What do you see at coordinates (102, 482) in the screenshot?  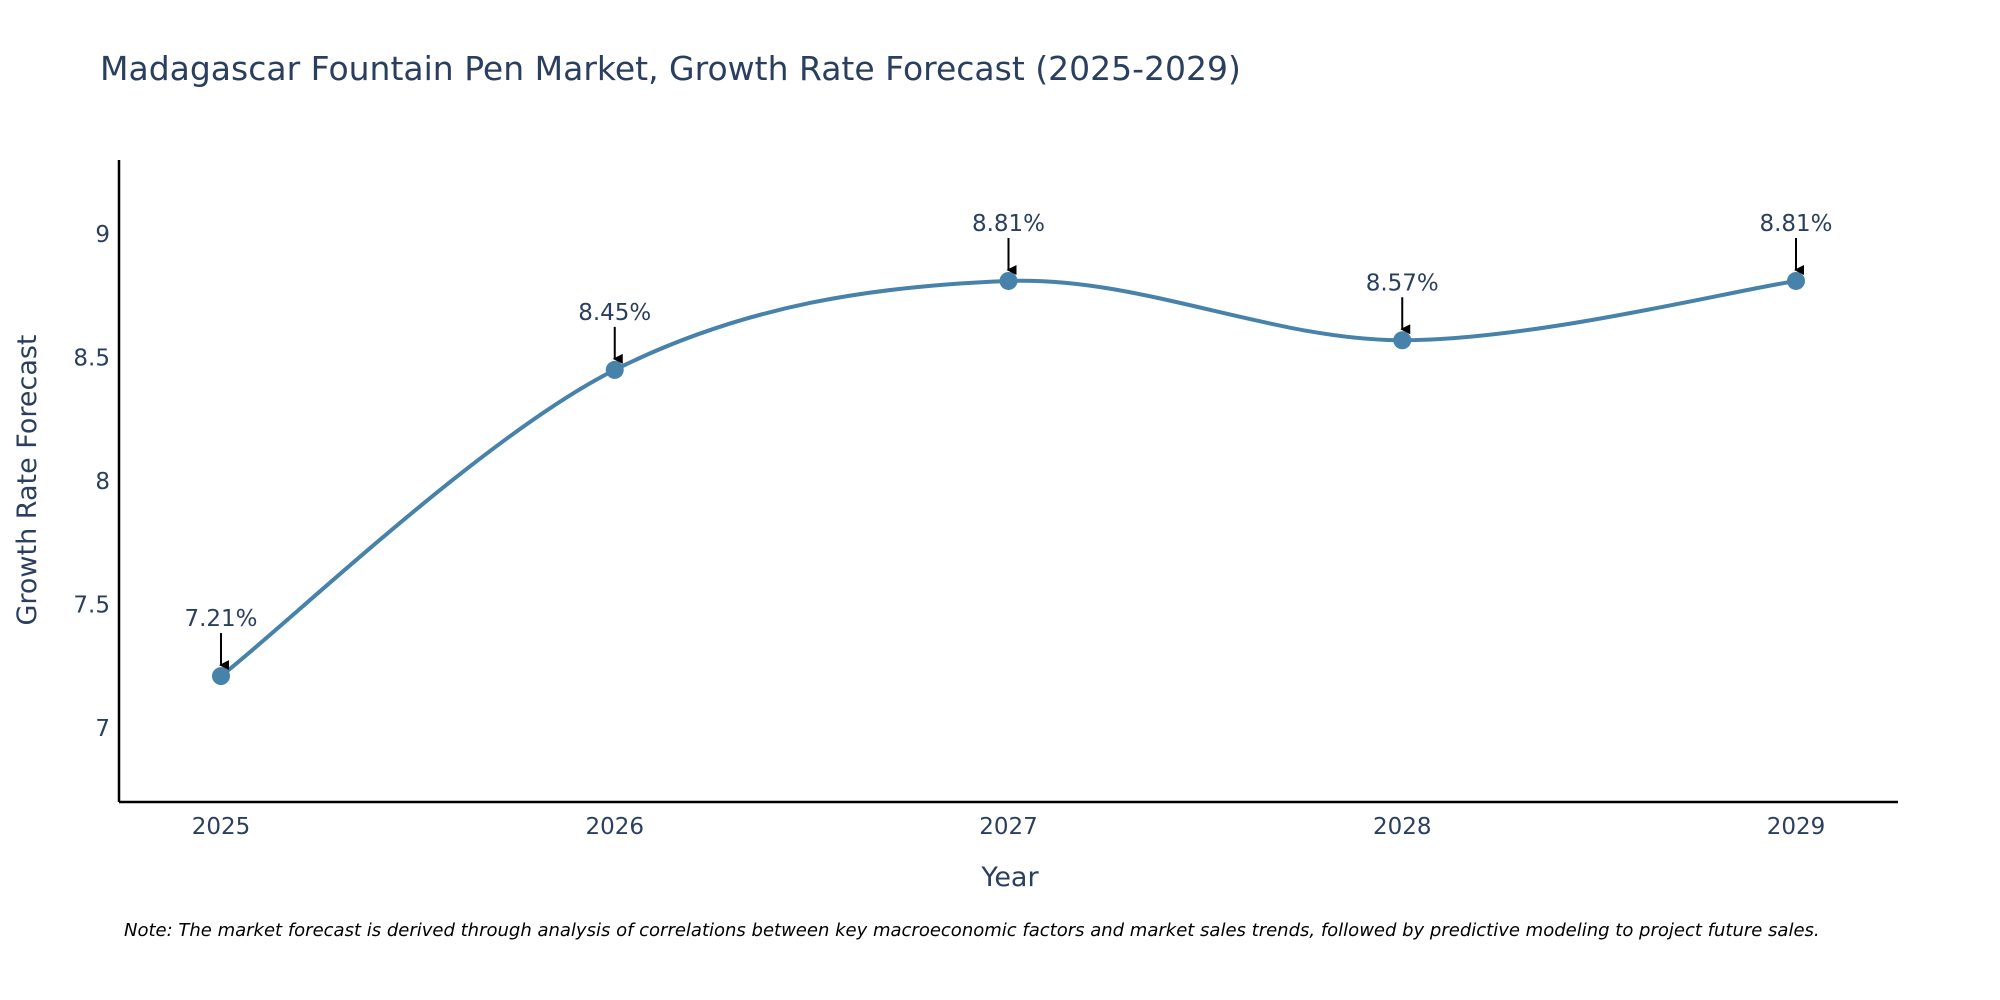 I see `y-tick-label: 8` at bounding box center [102, 482].